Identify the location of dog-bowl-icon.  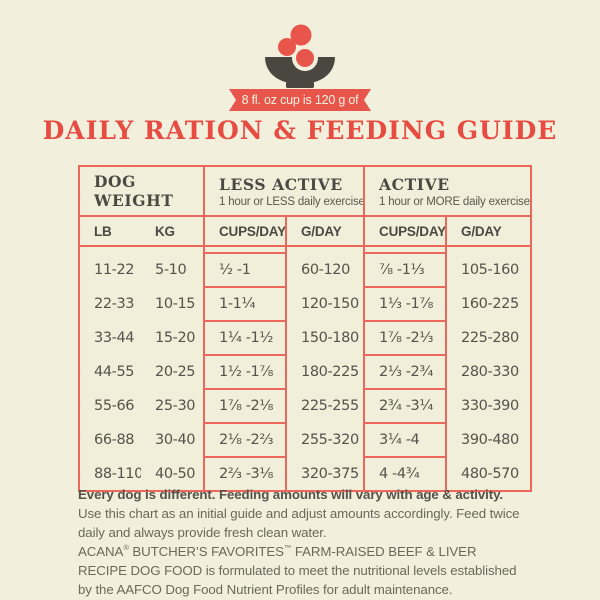
(300, 56).